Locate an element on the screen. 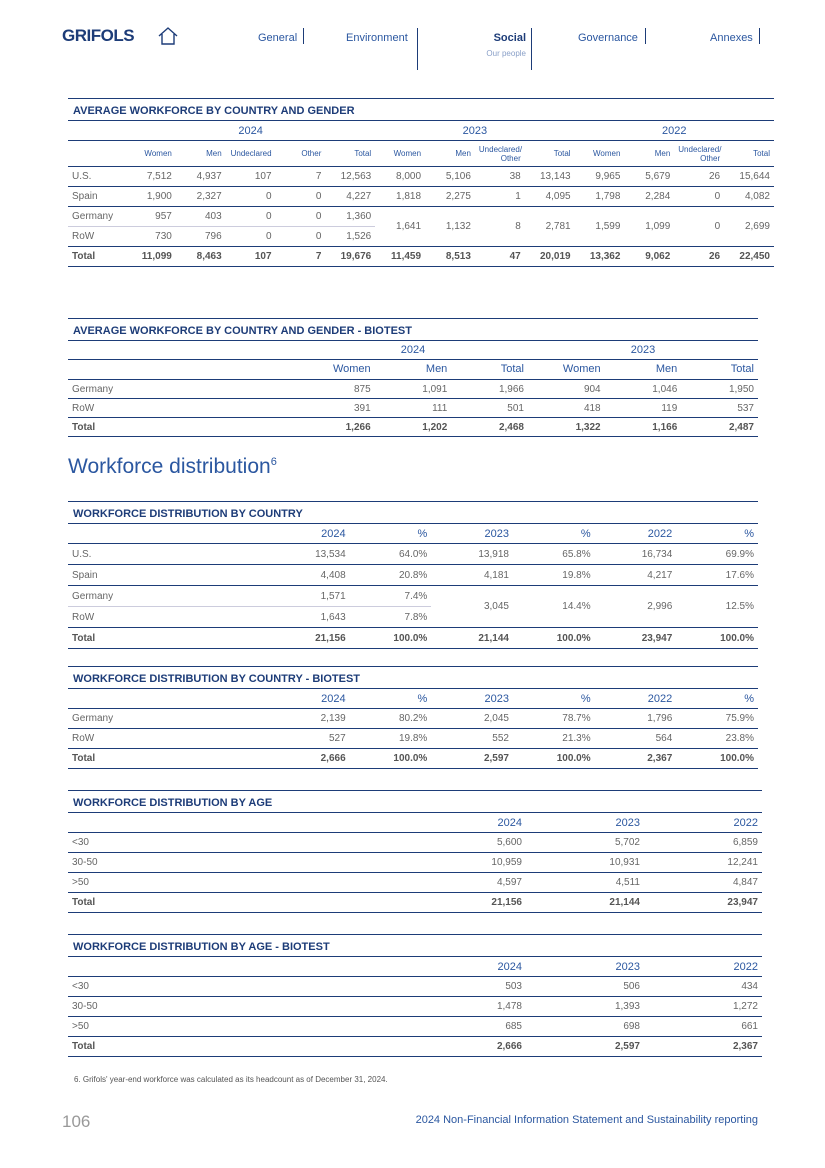  cell: 1,900 is located at coordinates (159, 196).